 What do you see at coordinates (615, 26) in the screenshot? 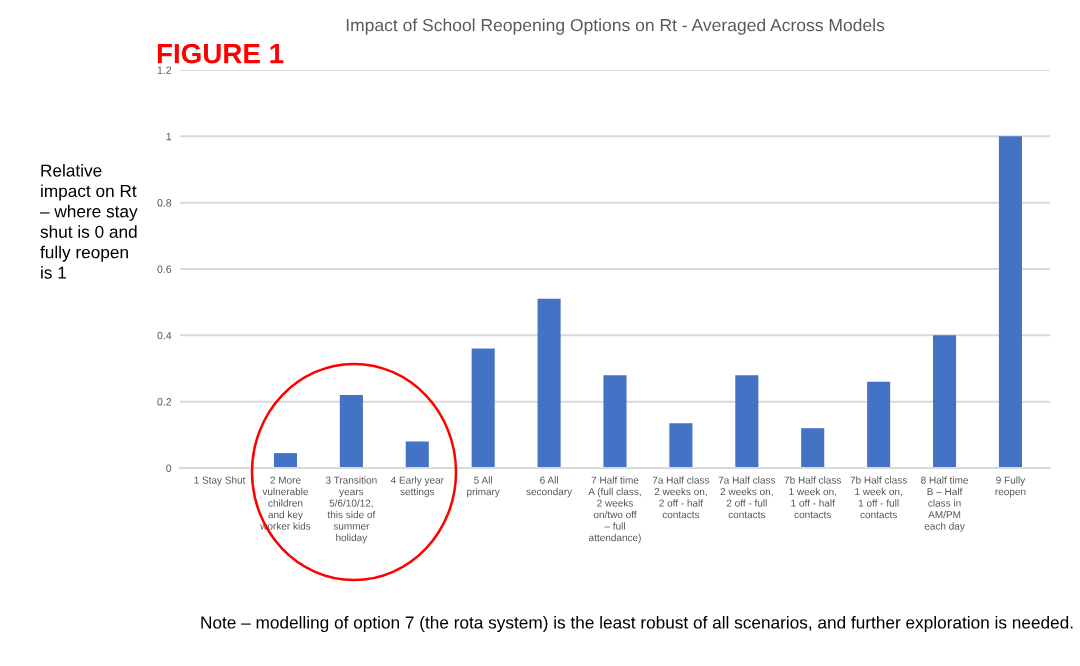
I see `chart-title: Impact of School Reopening Options on Rt - Averaged Across Models` at bounding box center [615, 26].